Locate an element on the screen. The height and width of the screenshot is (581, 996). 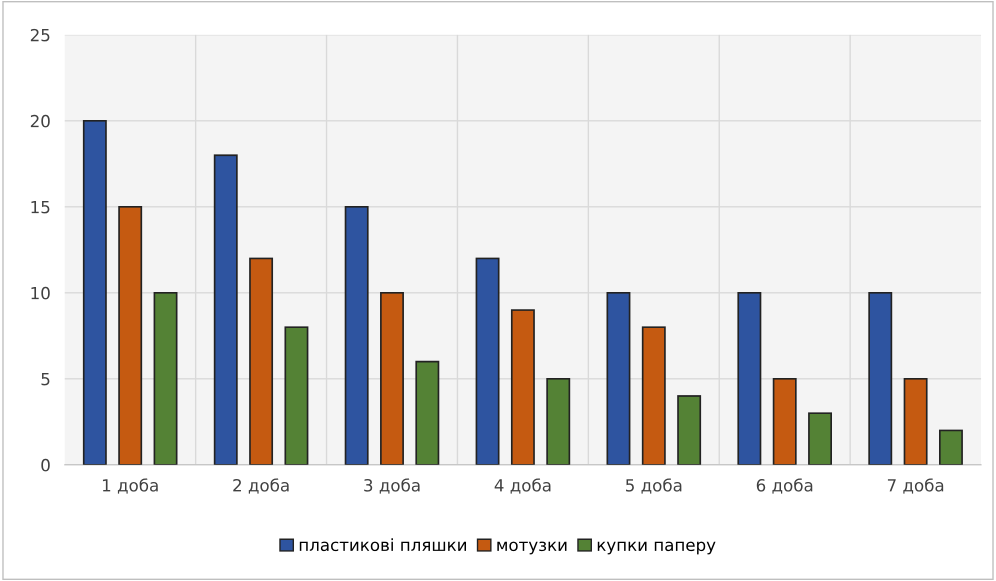
legend-label: мотузки is located at coordinates (531, 548).